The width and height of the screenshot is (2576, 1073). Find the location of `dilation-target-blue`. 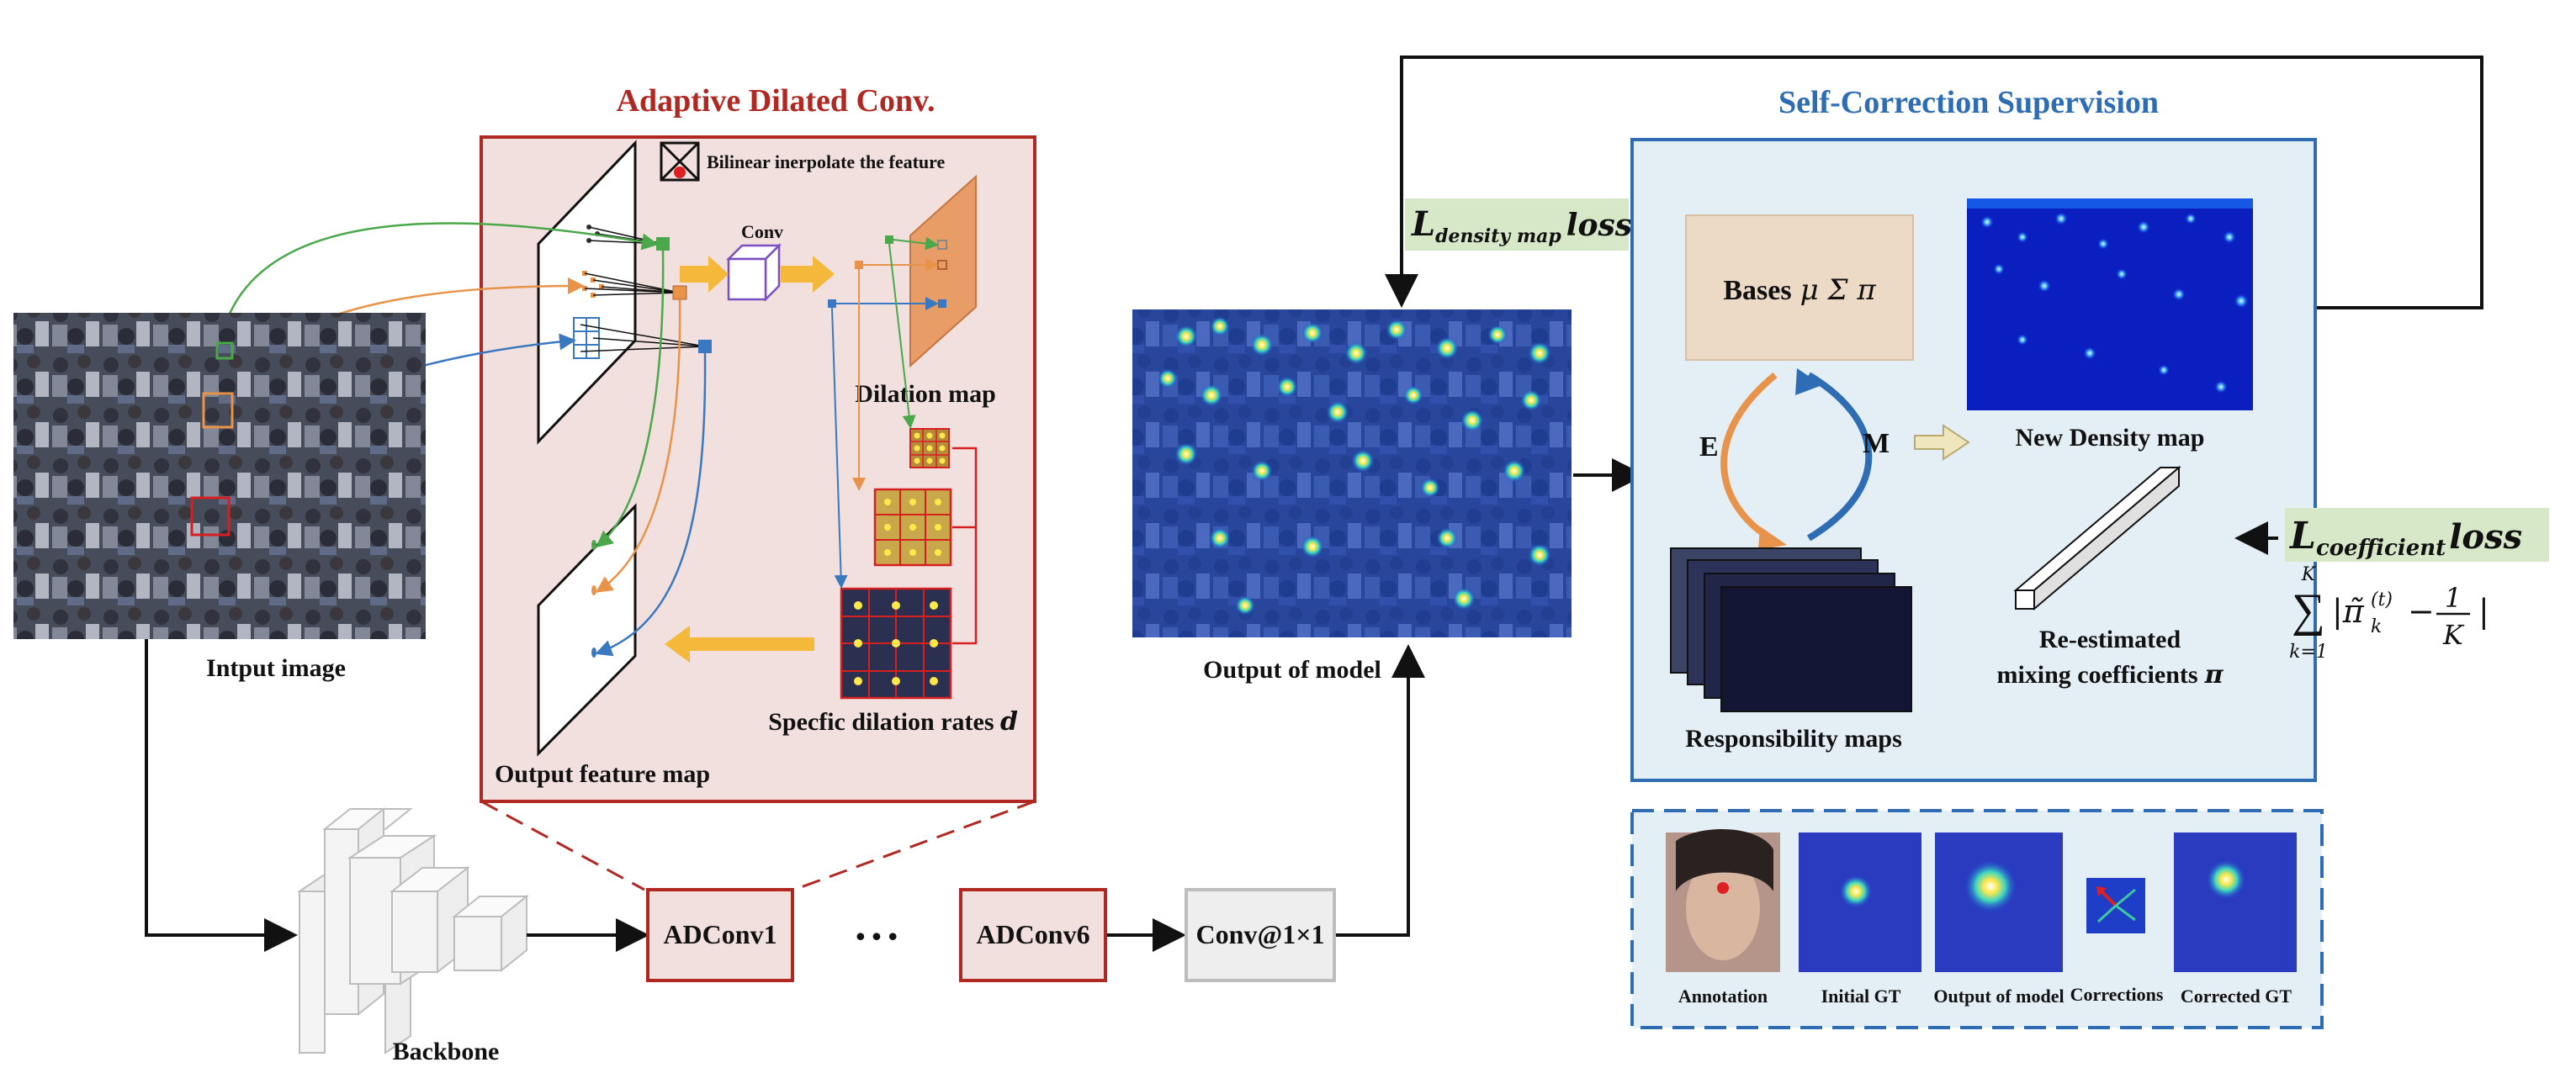

dilation-target-blue is located at coordinates (942, 304).